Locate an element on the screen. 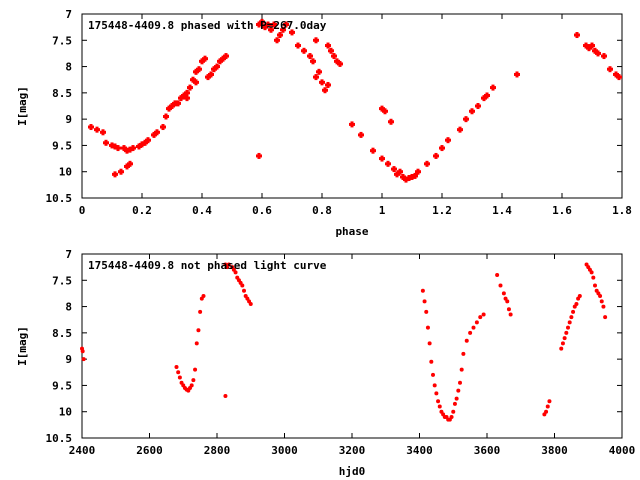  y-tick-label: 7.5 is located at coordinates (62, 40).